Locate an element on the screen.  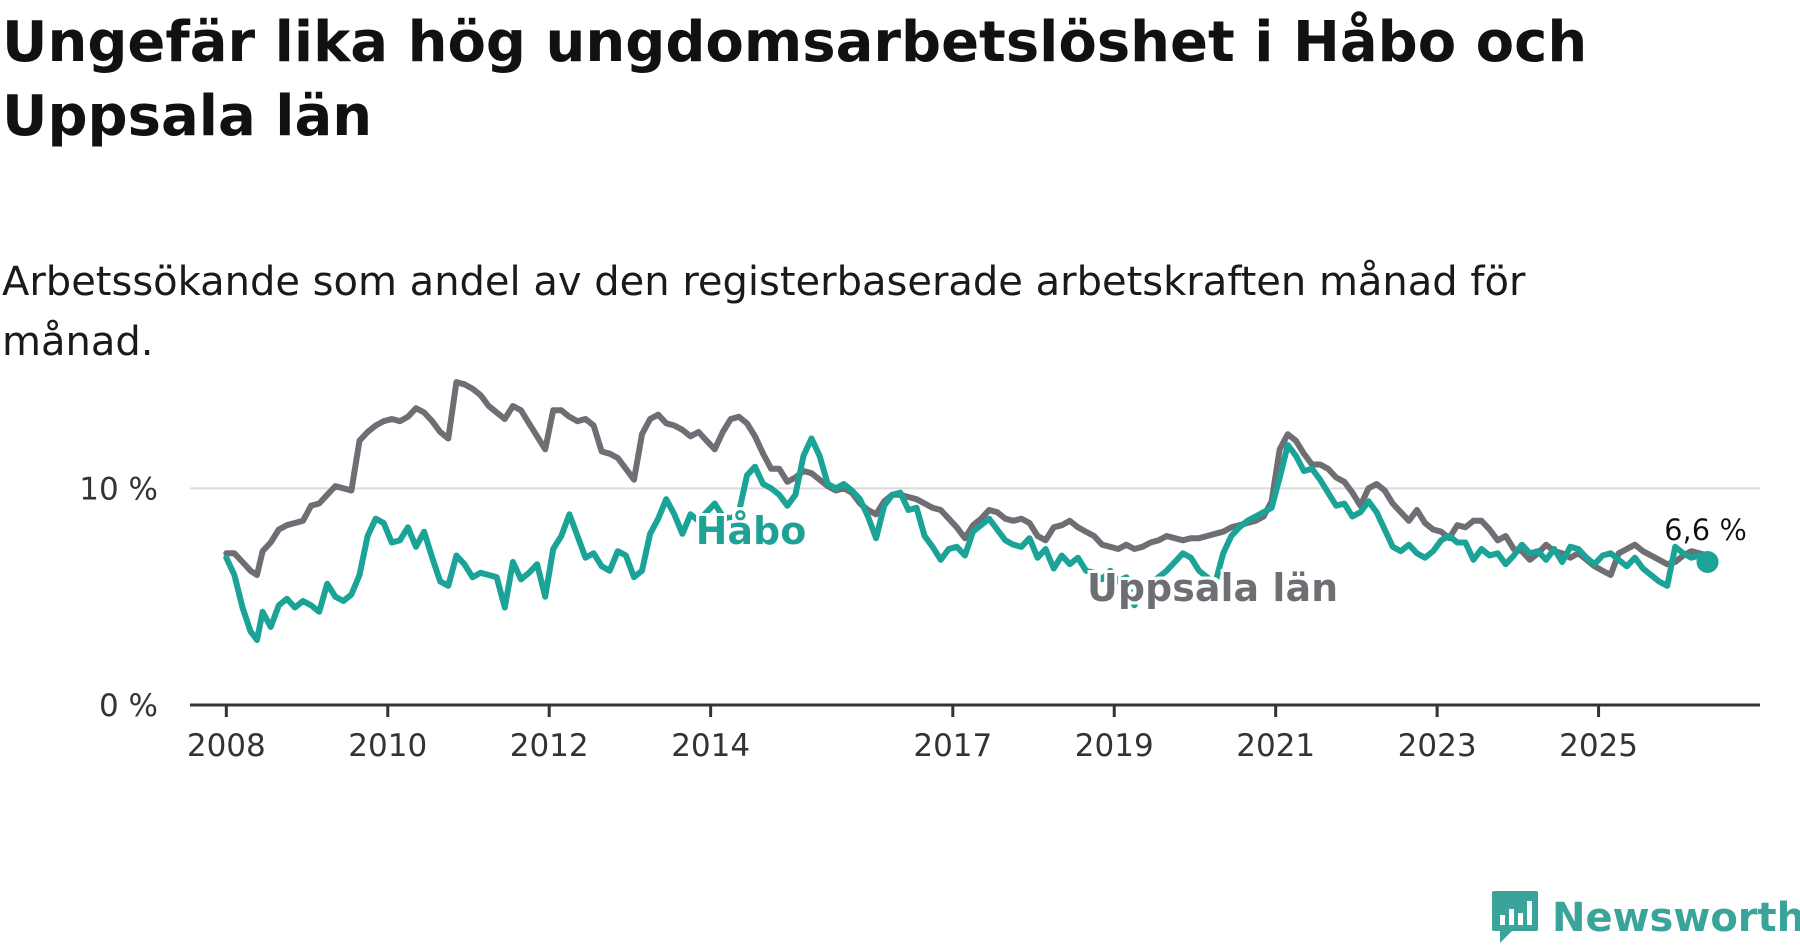
x-tick-label: 2017 is located at coordinates (952, 746).